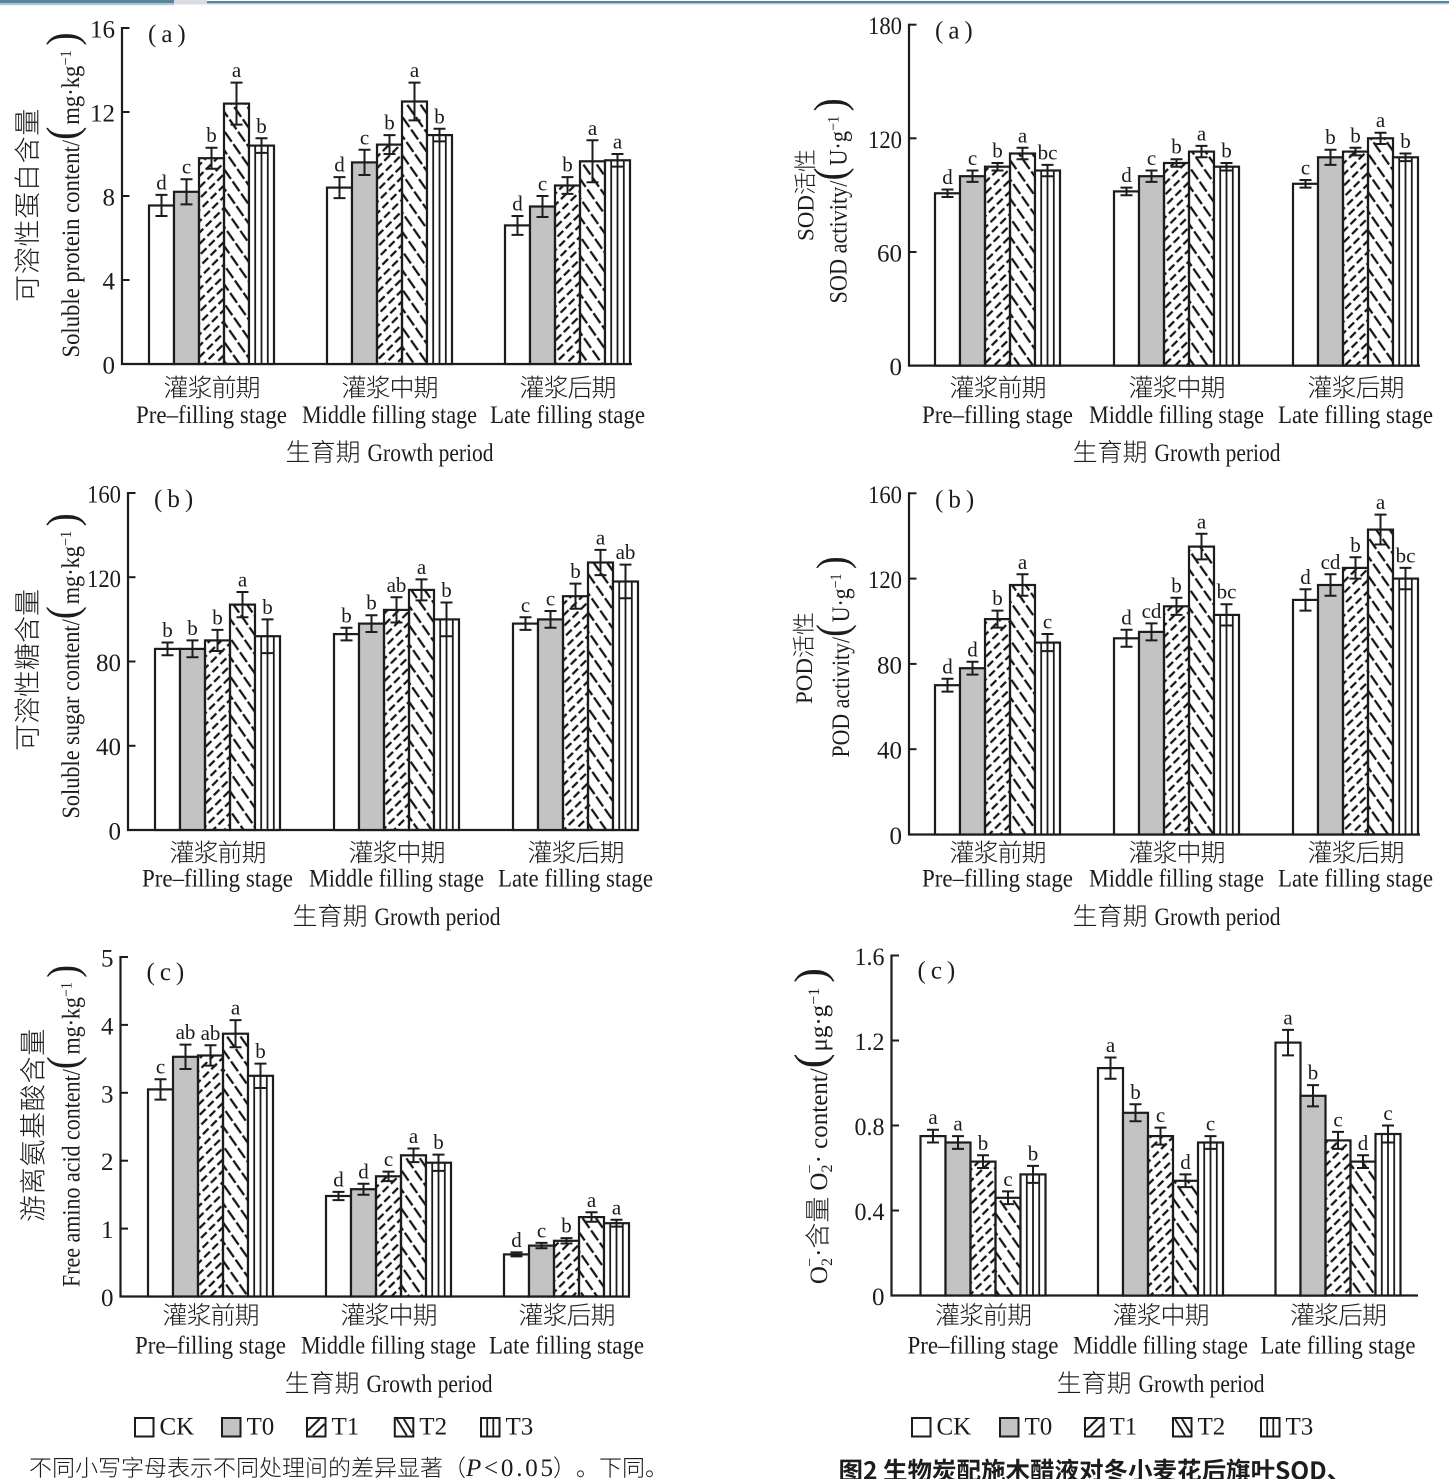 The width and height of the screenshot is (1449, 1479). I want to click on svg-text: 12, so click(102, 114).